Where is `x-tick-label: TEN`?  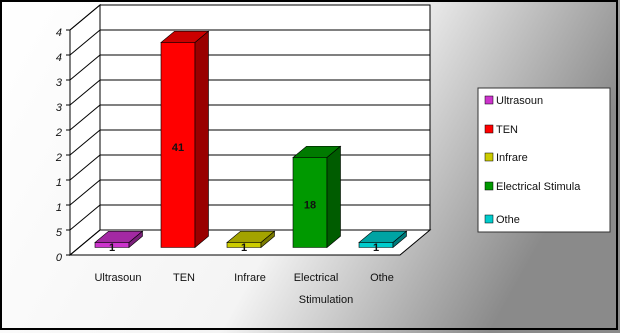
x-tick-label: TEN is located at coordinates (184, 278).